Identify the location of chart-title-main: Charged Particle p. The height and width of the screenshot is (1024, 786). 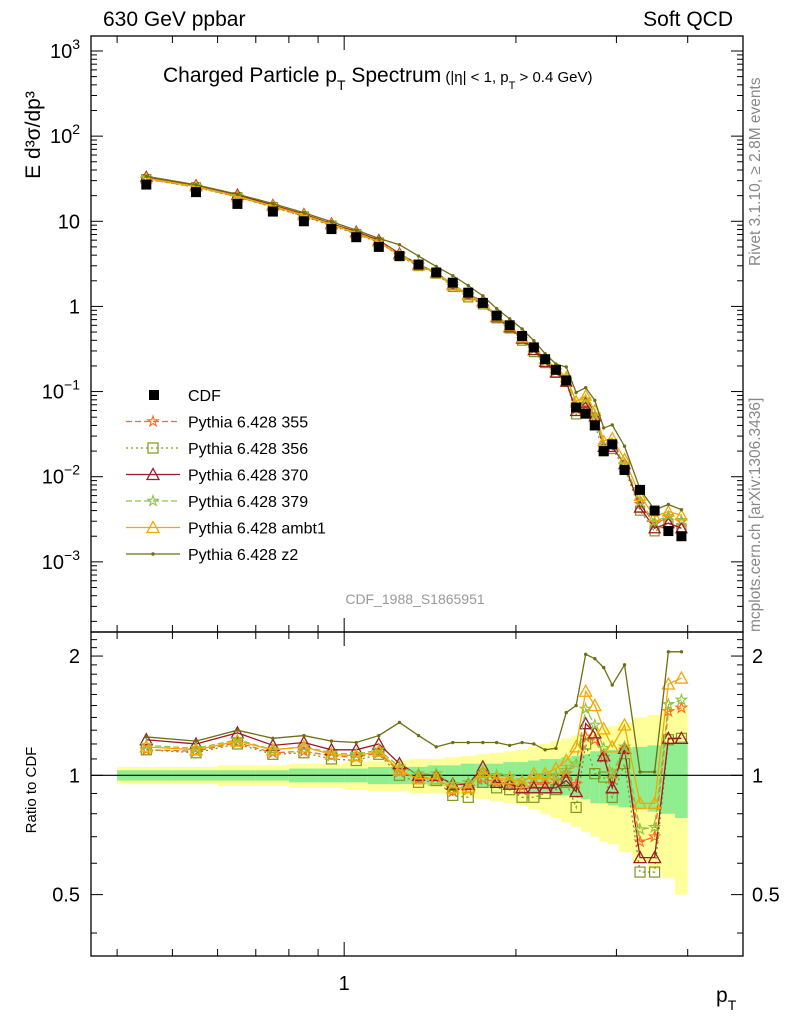
(250, 75).